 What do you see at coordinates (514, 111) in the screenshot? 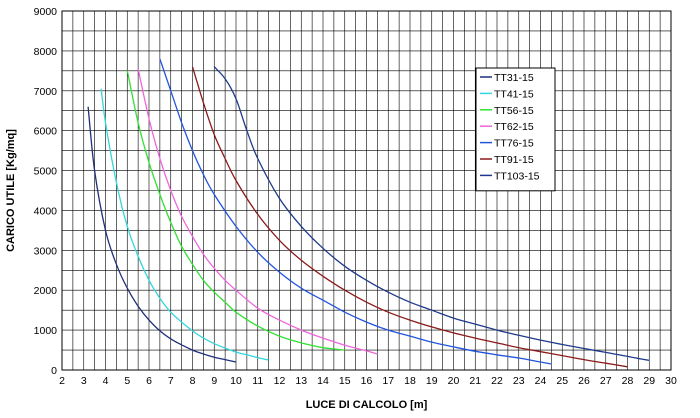
I see `legend-label: TT56-15` at bounding box center [514, 111].